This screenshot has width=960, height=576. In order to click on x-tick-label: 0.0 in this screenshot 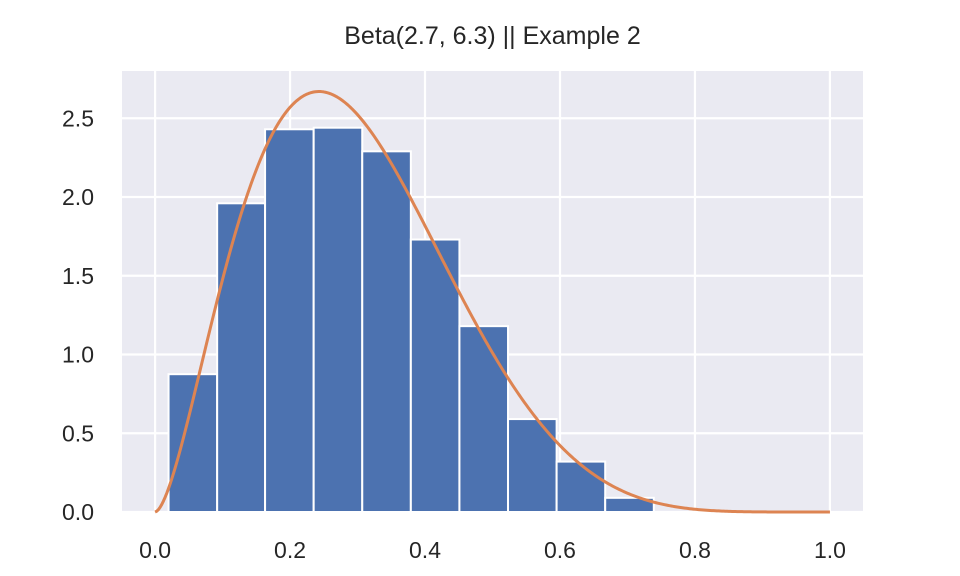, I will do `click(155, 550)`.